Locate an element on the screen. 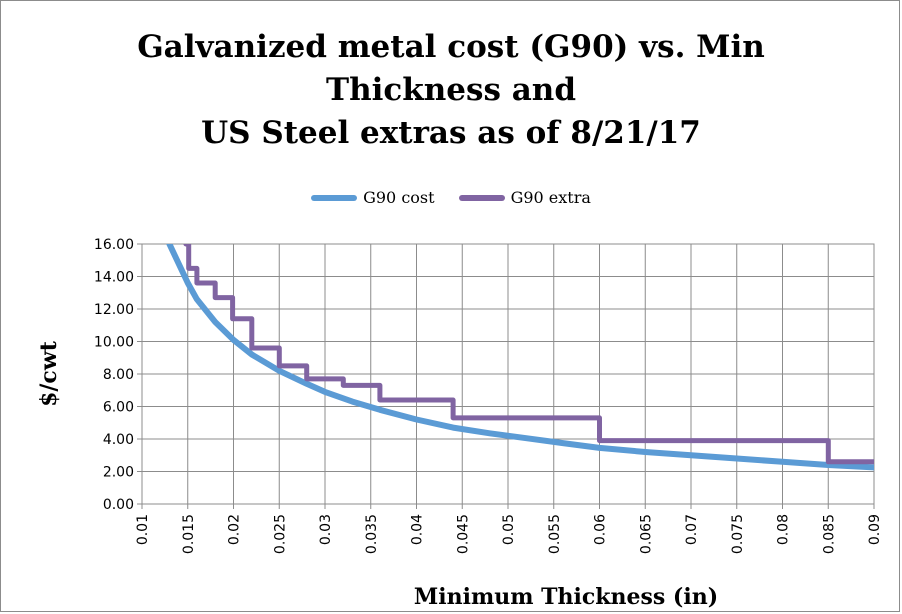  x-tick-label: 0.025 is located at coordinates (280, 534).